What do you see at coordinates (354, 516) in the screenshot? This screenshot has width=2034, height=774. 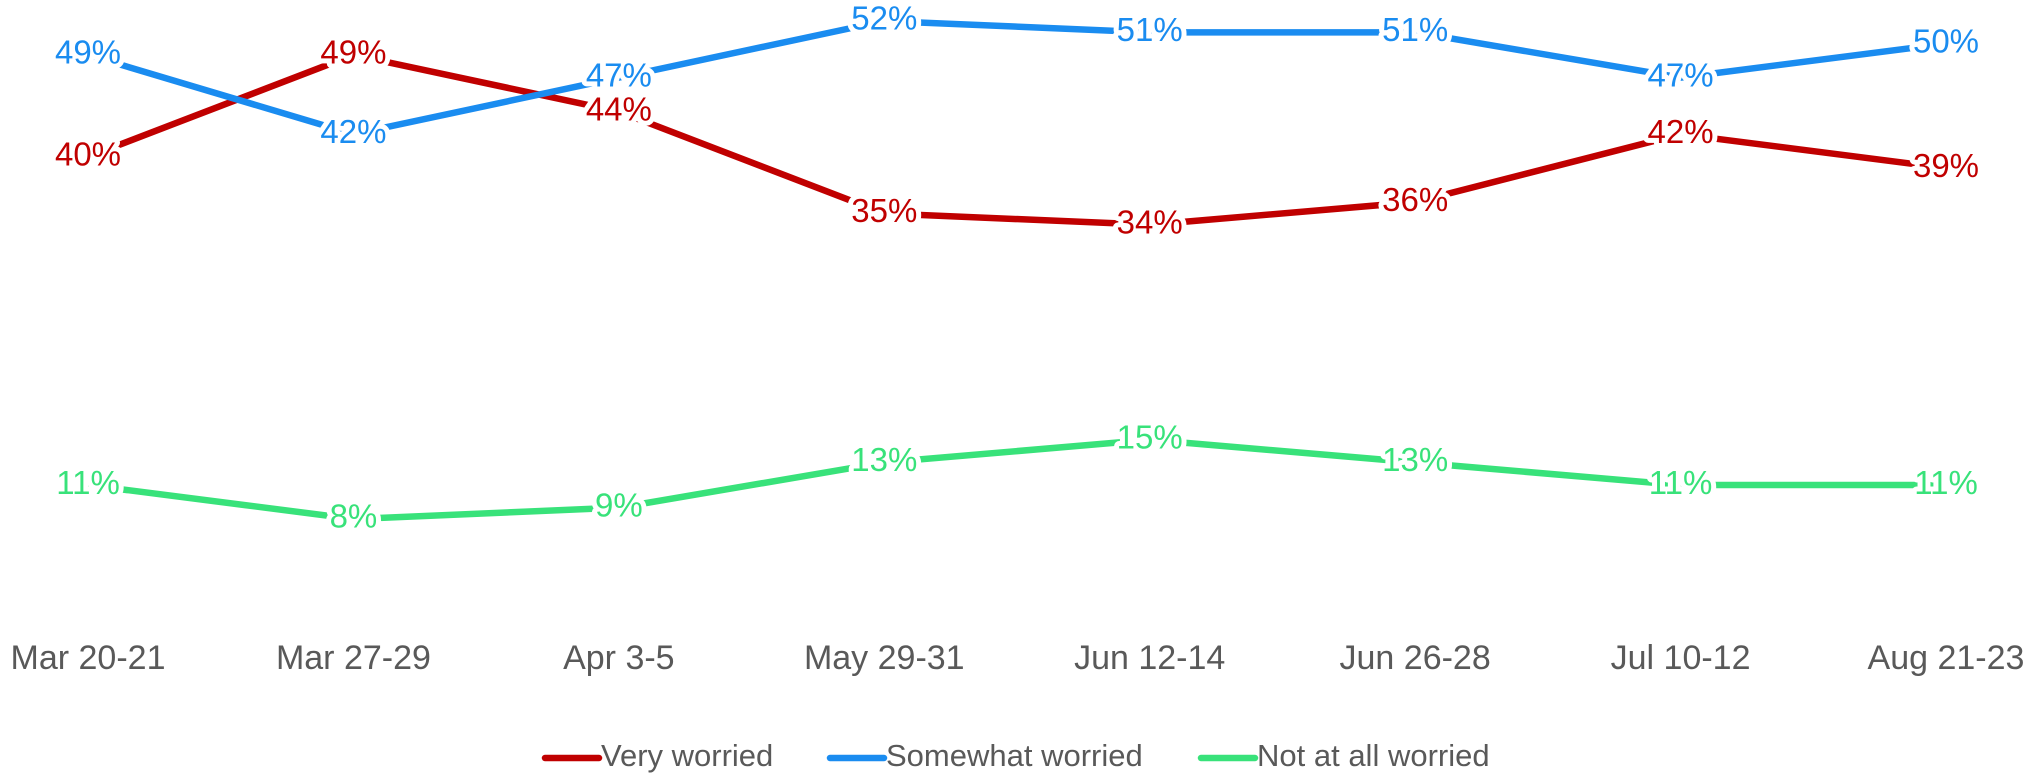 I see `value-label: 8%` at bounding box center [354, 516].